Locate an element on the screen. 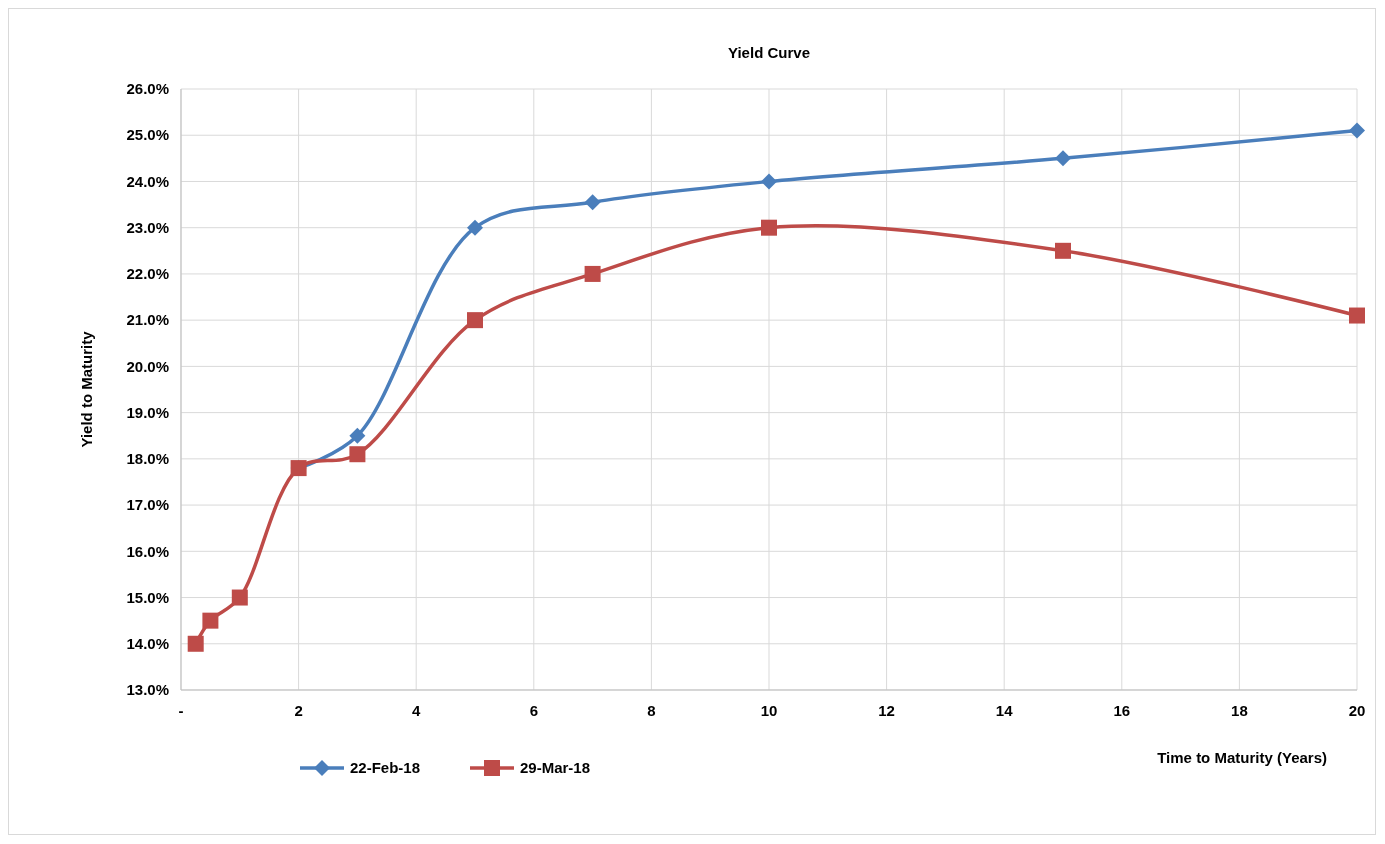 The height and width of the screenshot is (844, 1385). y-tick-label: 16.0% is located at coordinates (147, 551).